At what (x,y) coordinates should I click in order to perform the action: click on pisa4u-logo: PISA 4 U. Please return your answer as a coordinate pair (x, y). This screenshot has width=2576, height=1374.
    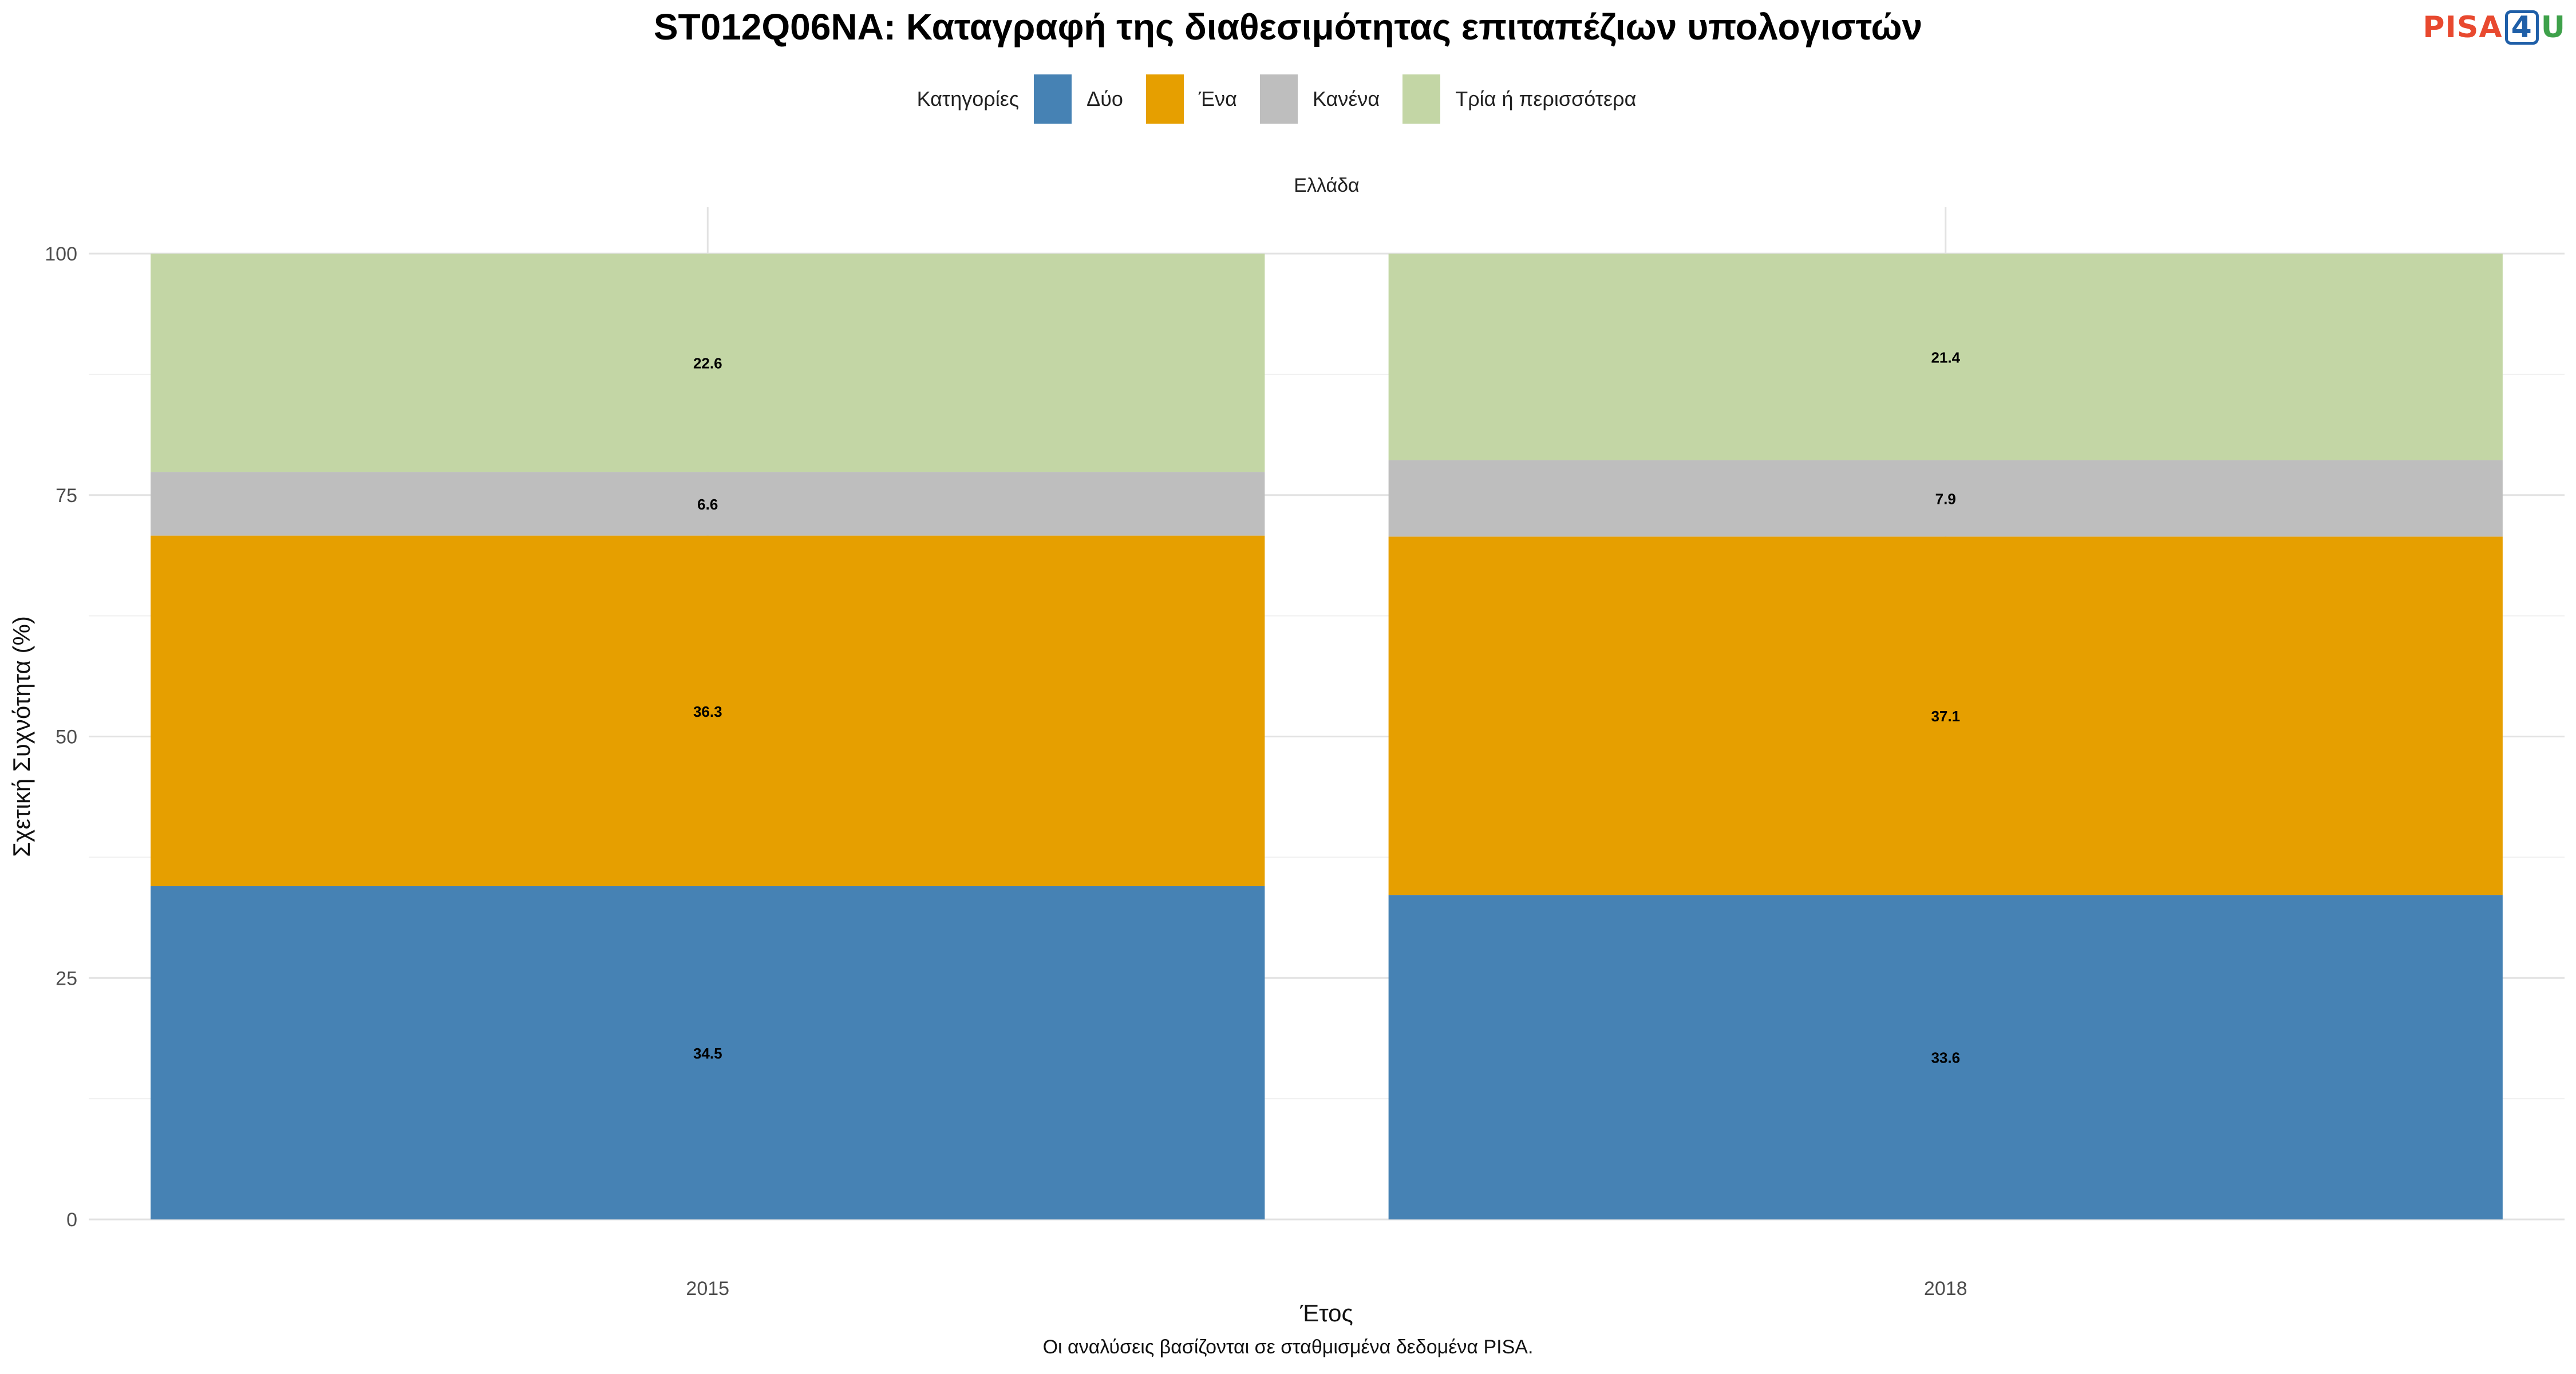
    Looking at the image, I should click on (2494, 27).